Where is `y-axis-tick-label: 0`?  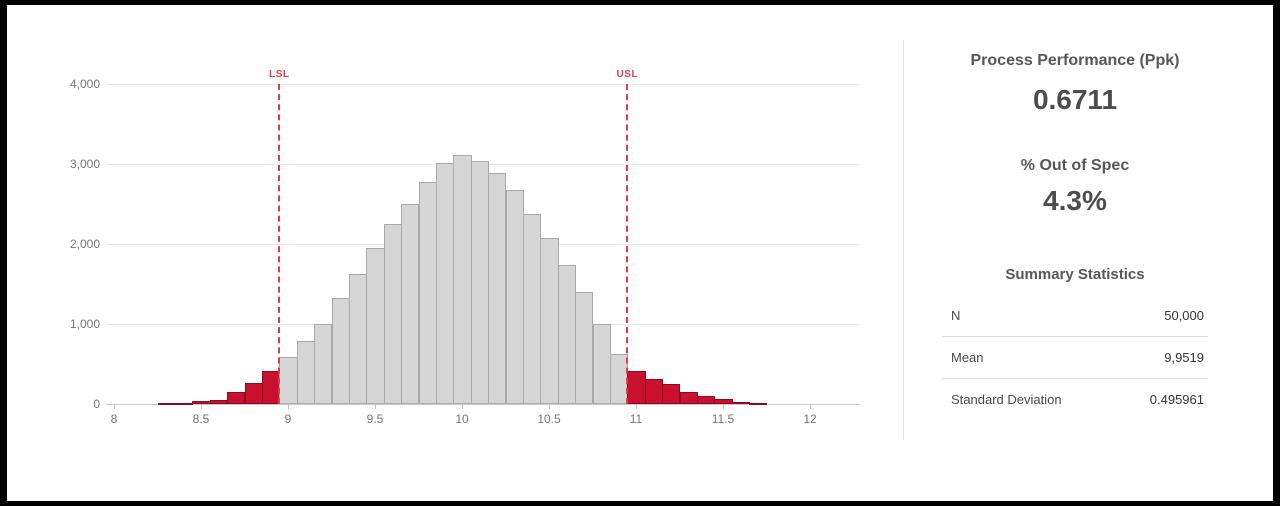 y-axis-tick-label: 0 is located at coordinates (96, 404).